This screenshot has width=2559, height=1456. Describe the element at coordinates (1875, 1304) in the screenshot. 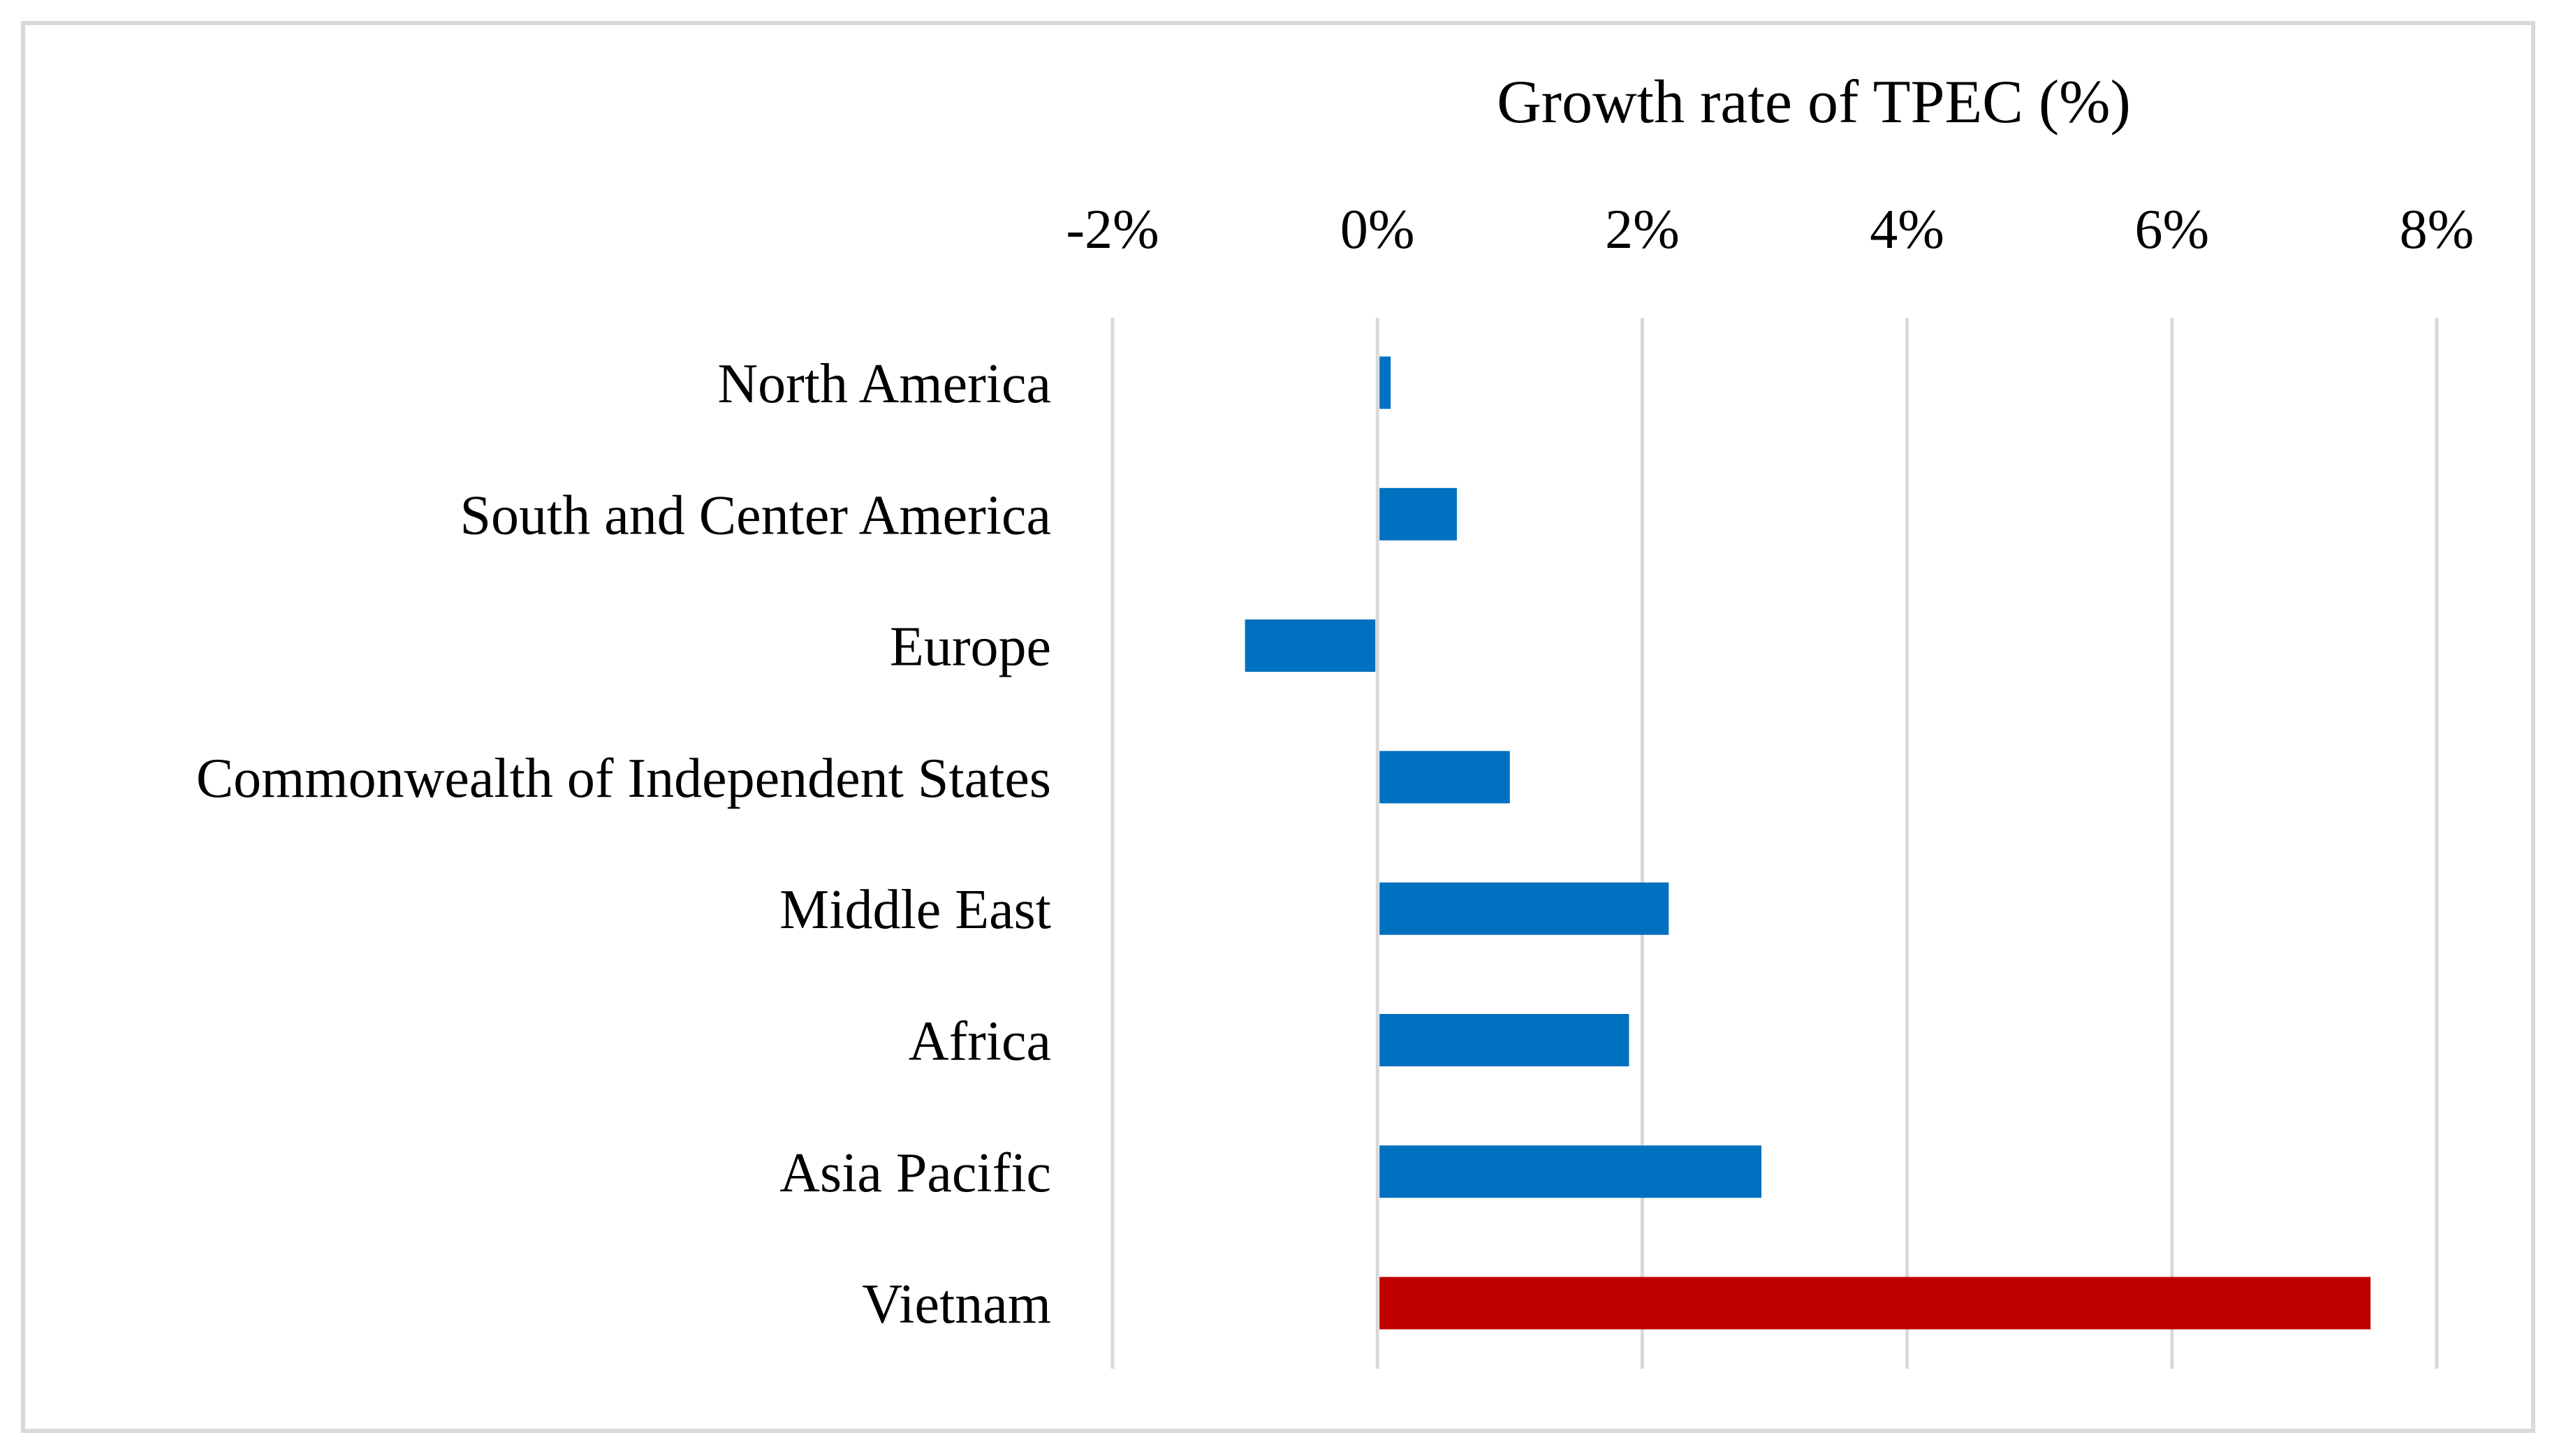

I see `bar-vietnam` at that location.